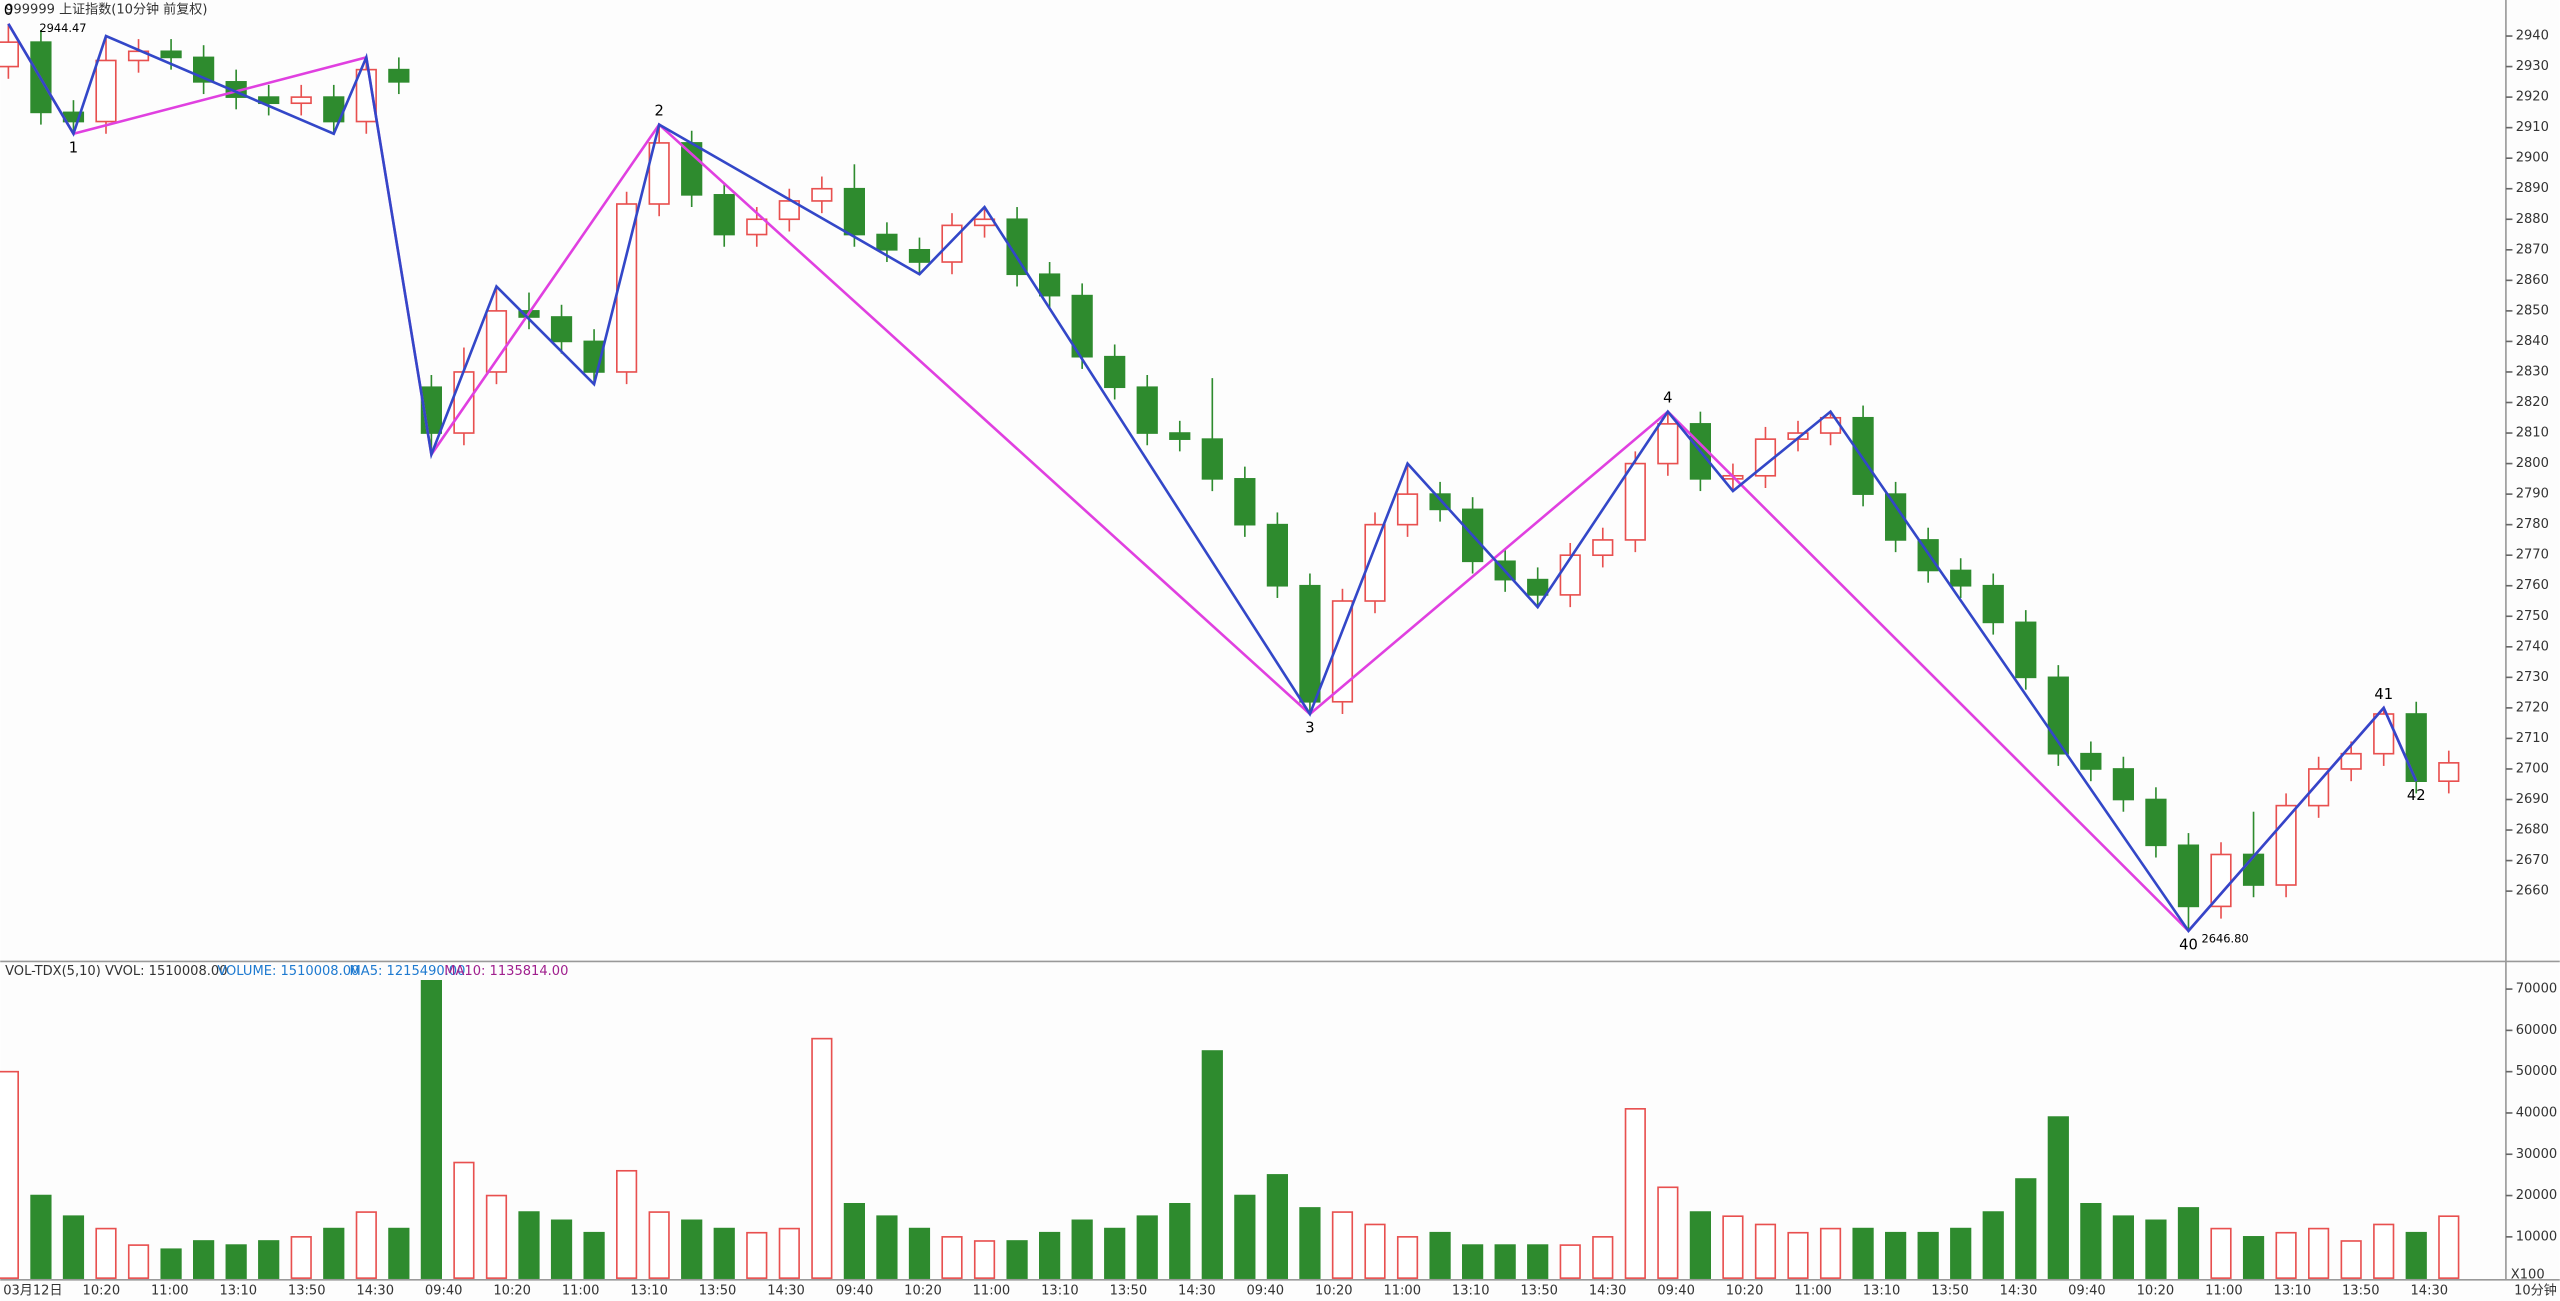 The image size is (2560, 1301). What do you see at coordinates (658, 111) in the screenshot?
I see `pivot-label: 2` at bounding box center [658, 111].